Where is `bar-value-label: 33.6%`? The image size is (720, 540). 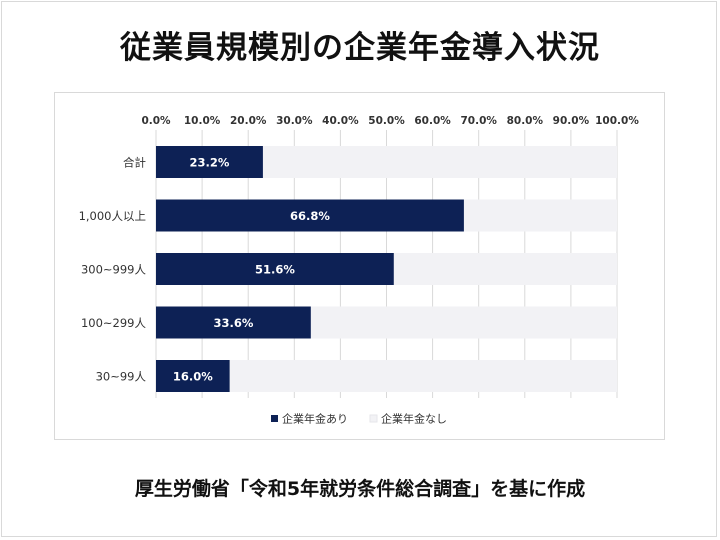
bar-value-label: 33.6% is located at coordinates (233, 323).